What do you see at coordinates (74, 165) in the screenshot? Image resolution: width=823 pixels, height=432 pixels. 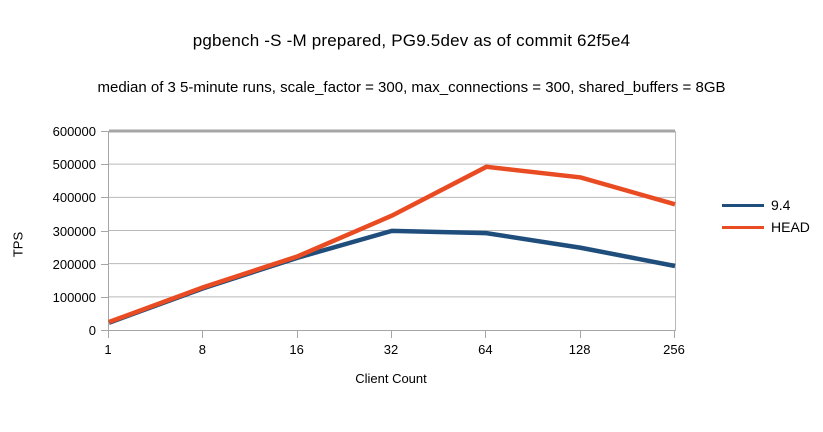 I see `y-tick-label: 500000` at bounding box center [74, 165].